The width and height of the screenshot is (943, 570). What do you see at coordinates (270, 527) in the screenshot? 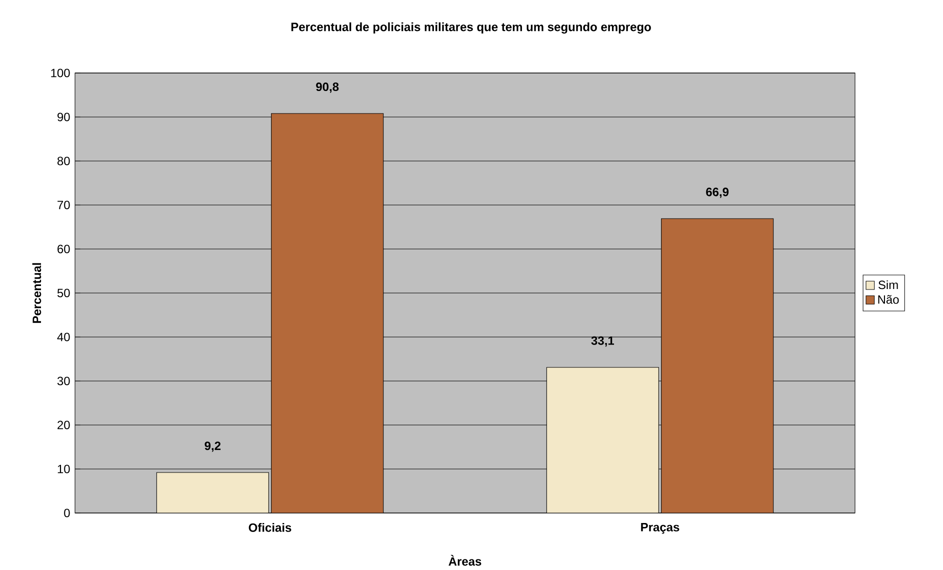
I see `x-tick-label: Oficiais` at bounding box center [270, 527].